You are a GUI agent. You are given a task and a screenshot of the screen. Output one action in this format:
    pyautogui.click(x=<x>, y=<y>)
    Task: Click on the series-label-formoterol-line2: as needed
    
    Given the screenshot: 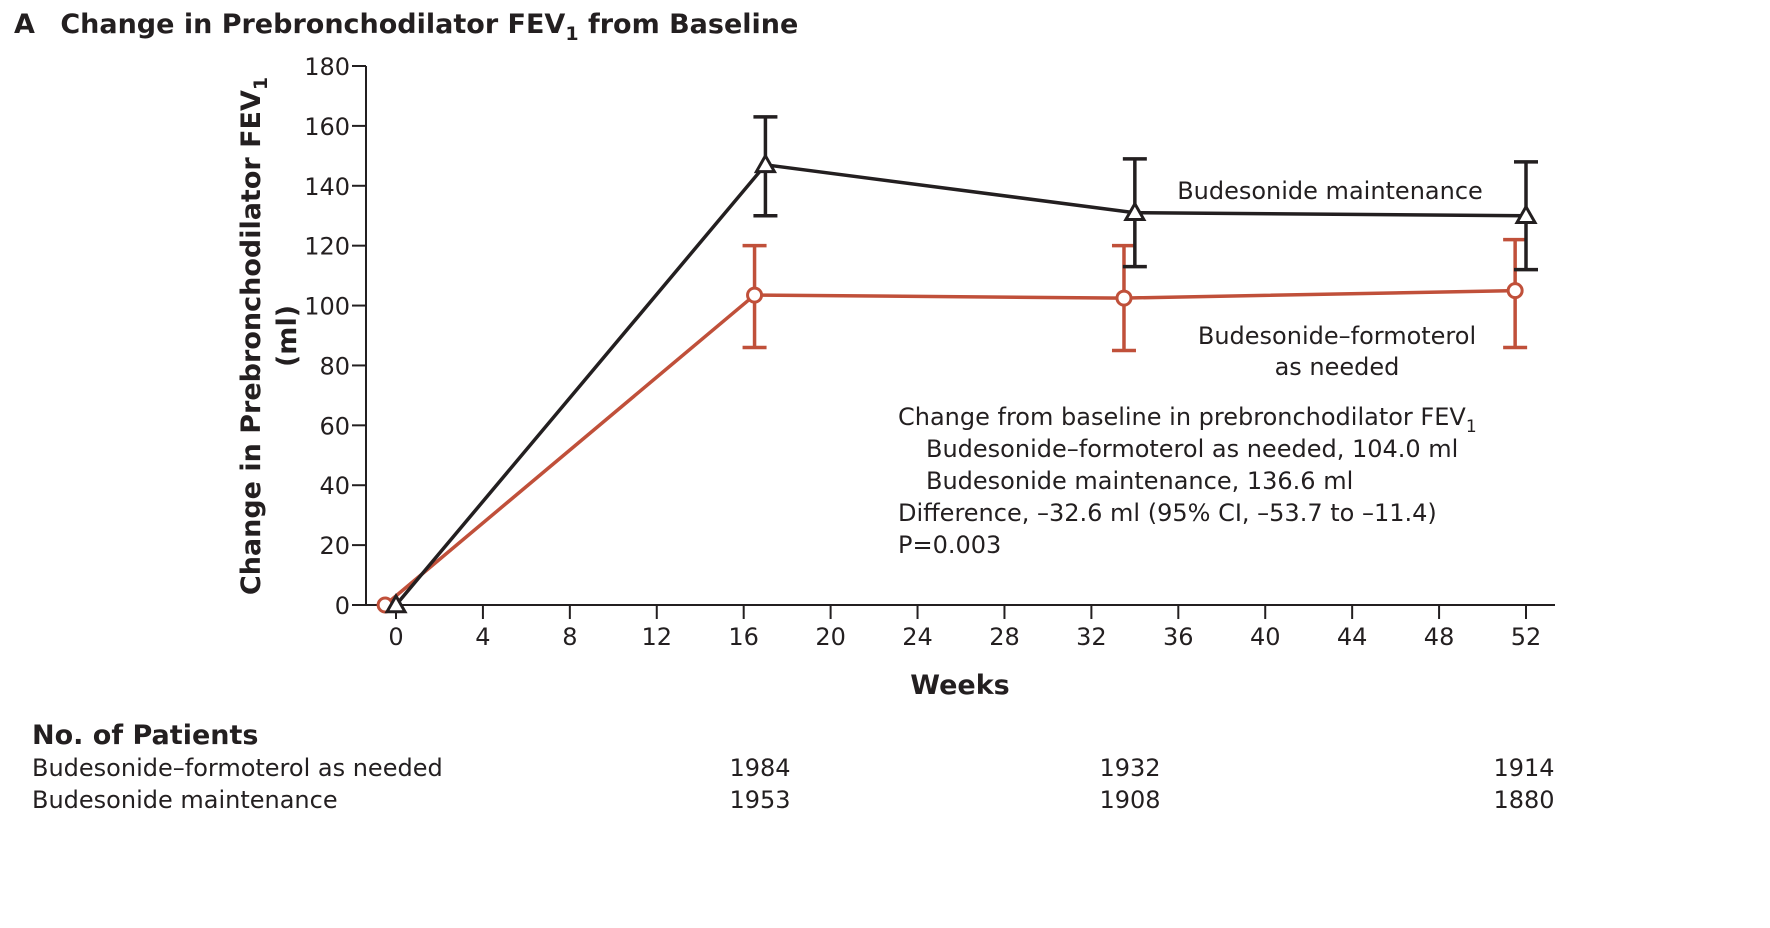 What is the action you would take?
    pyautogui.click(x=1337, y=367)
    